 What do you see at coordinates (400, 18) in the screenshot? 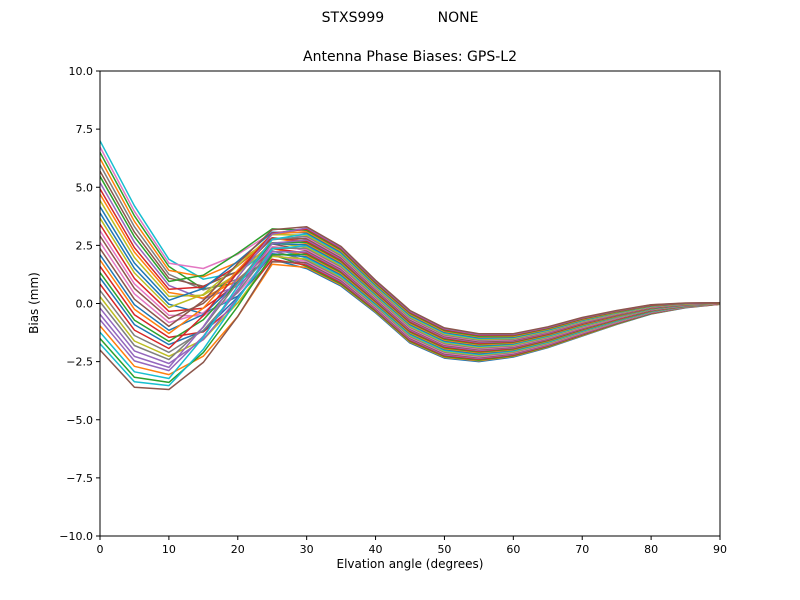
I see `figure-suptitle: STXS999 NONE` at bounding box center [400, 18].